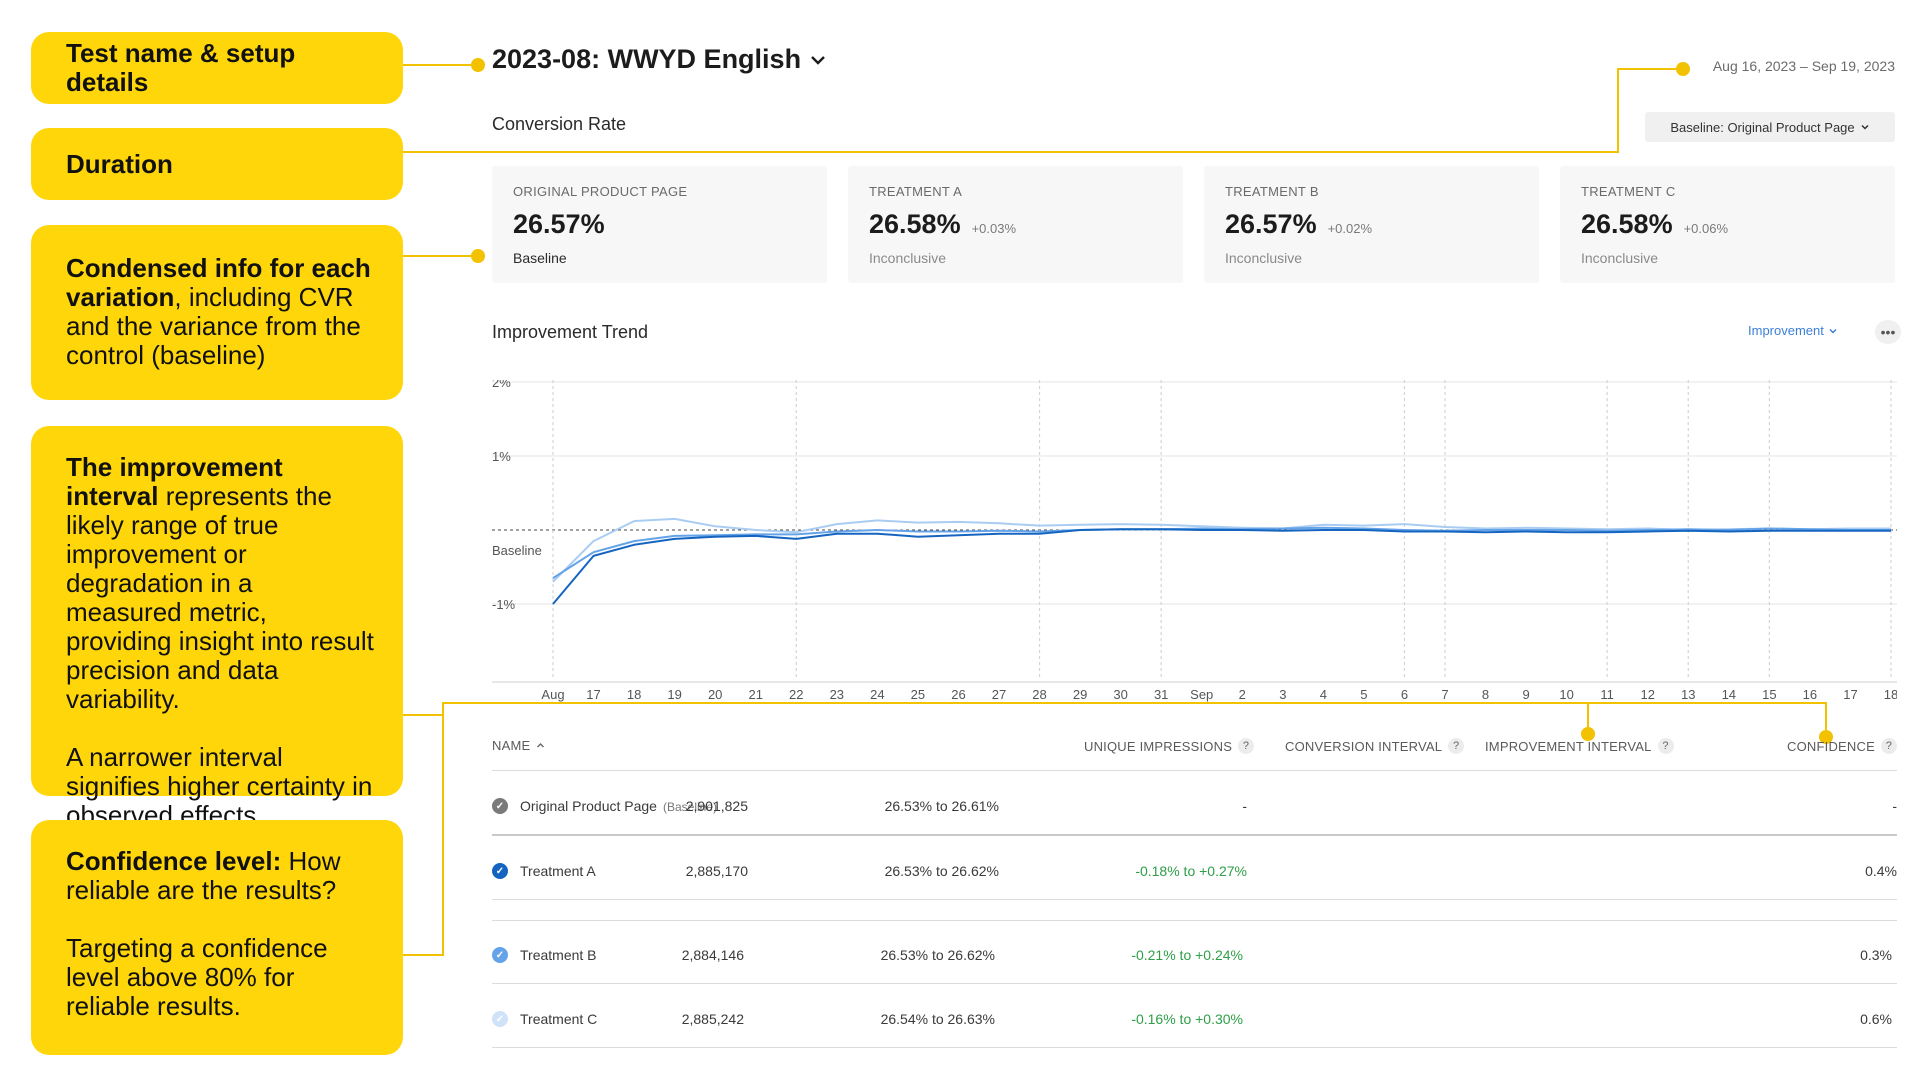 Image resolution: width=1920 pixels, height=1080 pixels. I want to click on row-confidence: 0.4%, so click(1881, 871).